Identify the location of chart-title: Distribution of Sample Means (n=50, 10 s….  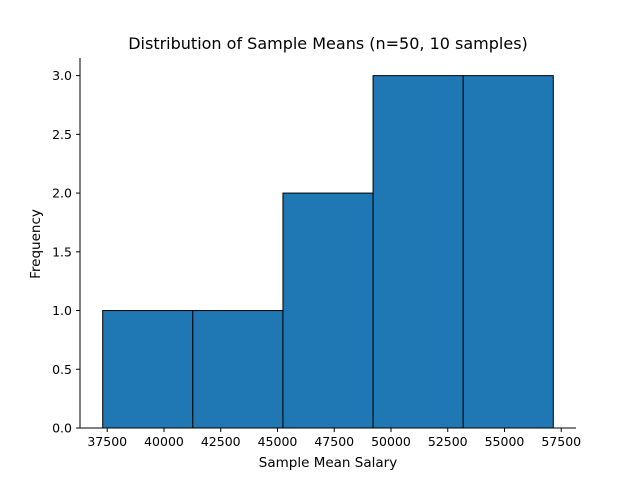
(328, 43).